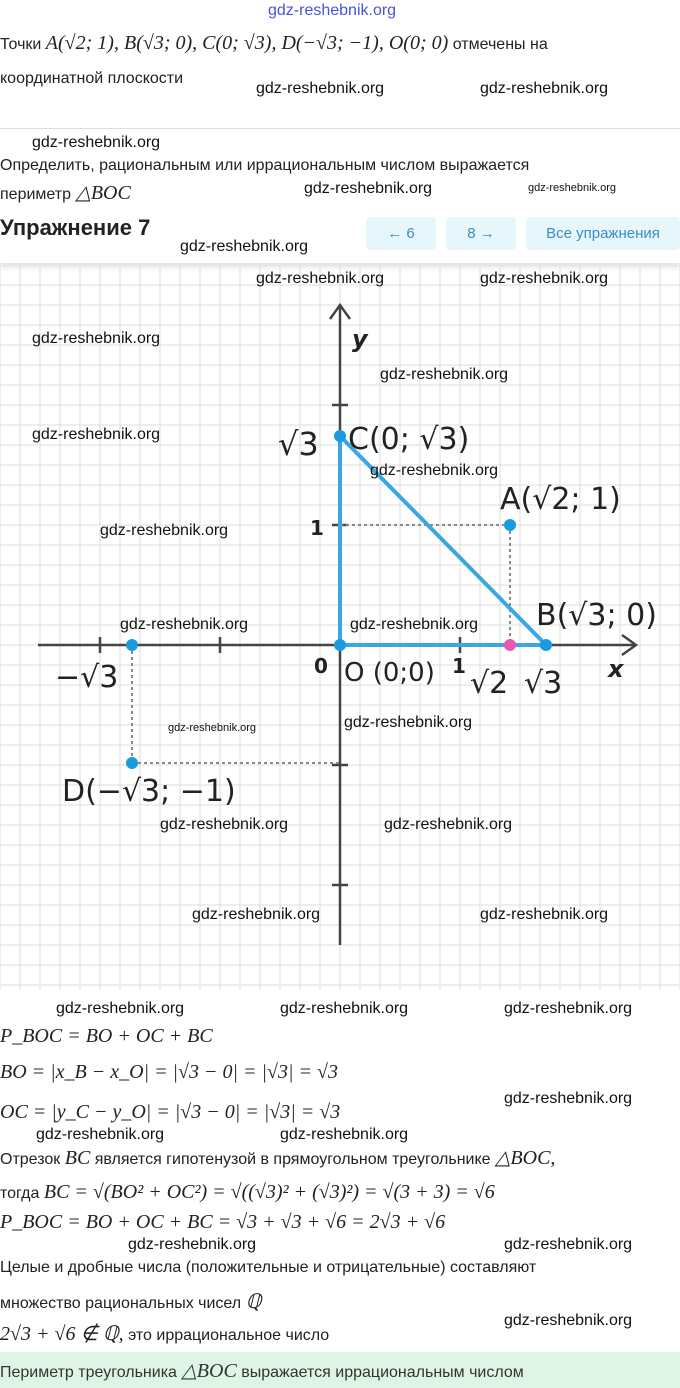 The width and height of the screenshot is (680, 1388). What do you see at coordinates (360, 339) in the screenshot?
I see `y-axis-label: y` at bounding box center [360, 339].